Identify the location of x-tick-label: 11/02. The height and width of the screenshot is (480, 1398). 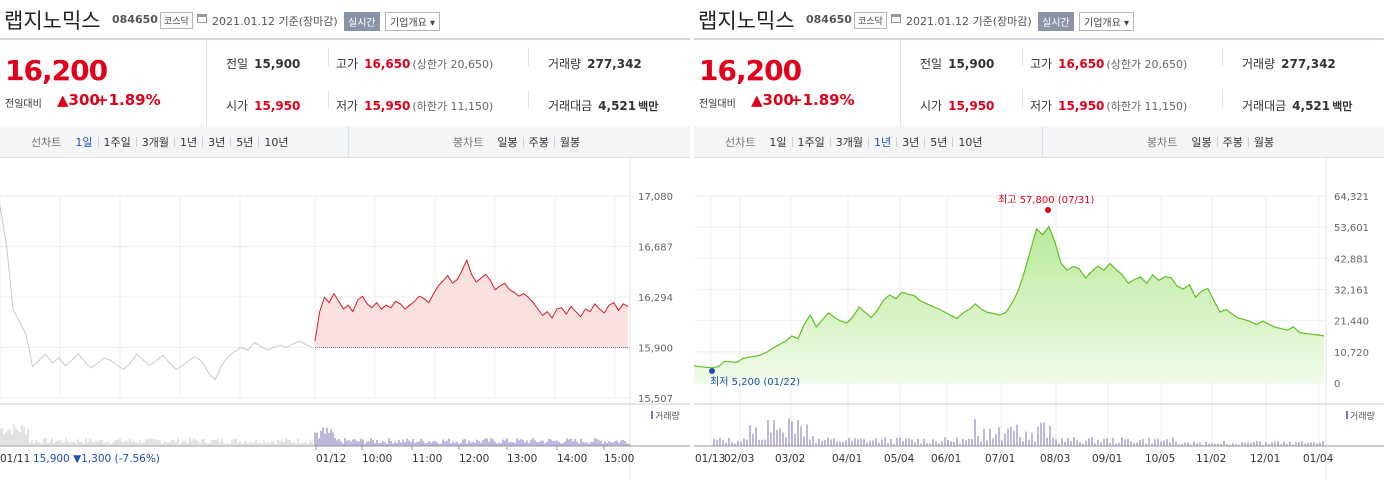
(1211, 459).